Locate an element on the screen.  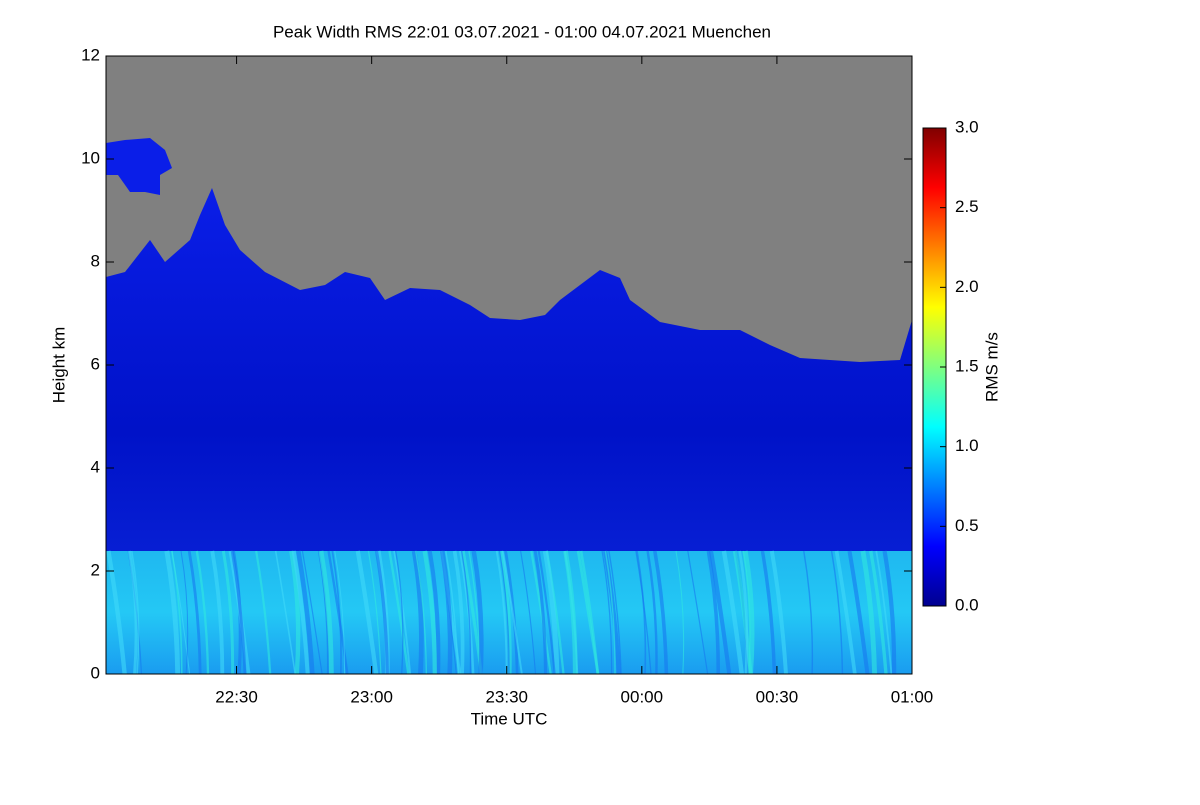
x-tick-label: 00:30 is located at coordinates (777, 696).